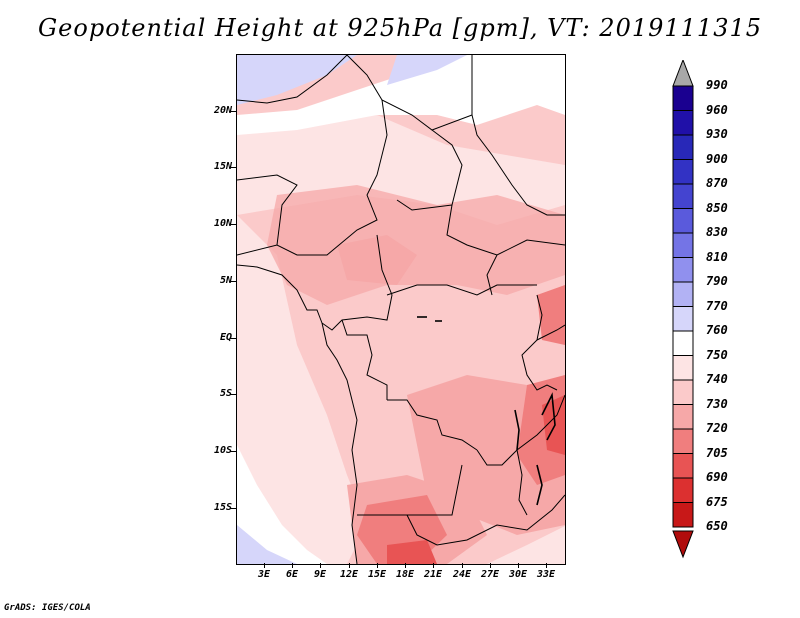 This screenshot has width=800, height=618. What do you see at coordinates (364, 359) in the screenshot?
I see `border-gabon-congo` at bounding box center [364, 359].